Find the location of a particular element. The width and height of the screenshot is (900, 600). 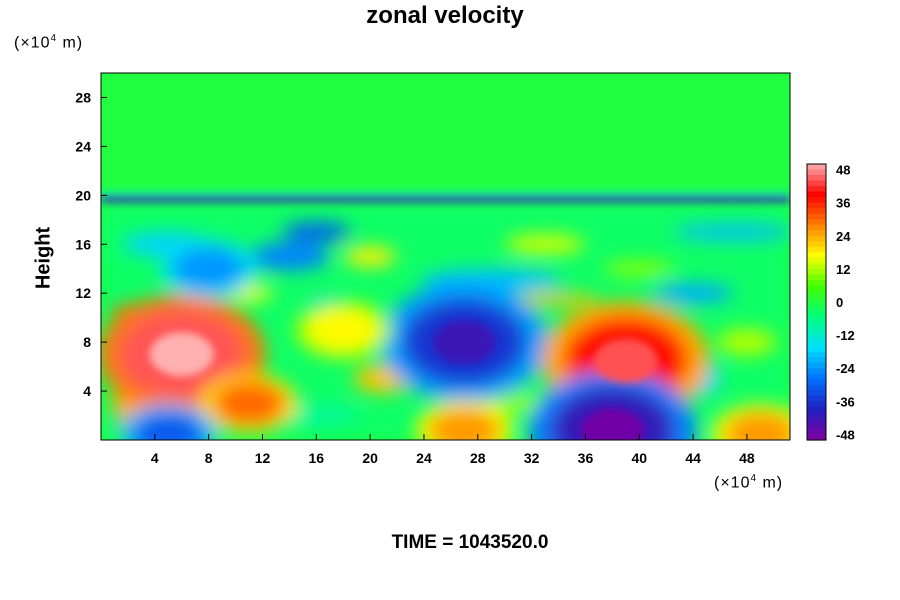

colorbar-tick-label: 36 is located at coordinates (843, 203).